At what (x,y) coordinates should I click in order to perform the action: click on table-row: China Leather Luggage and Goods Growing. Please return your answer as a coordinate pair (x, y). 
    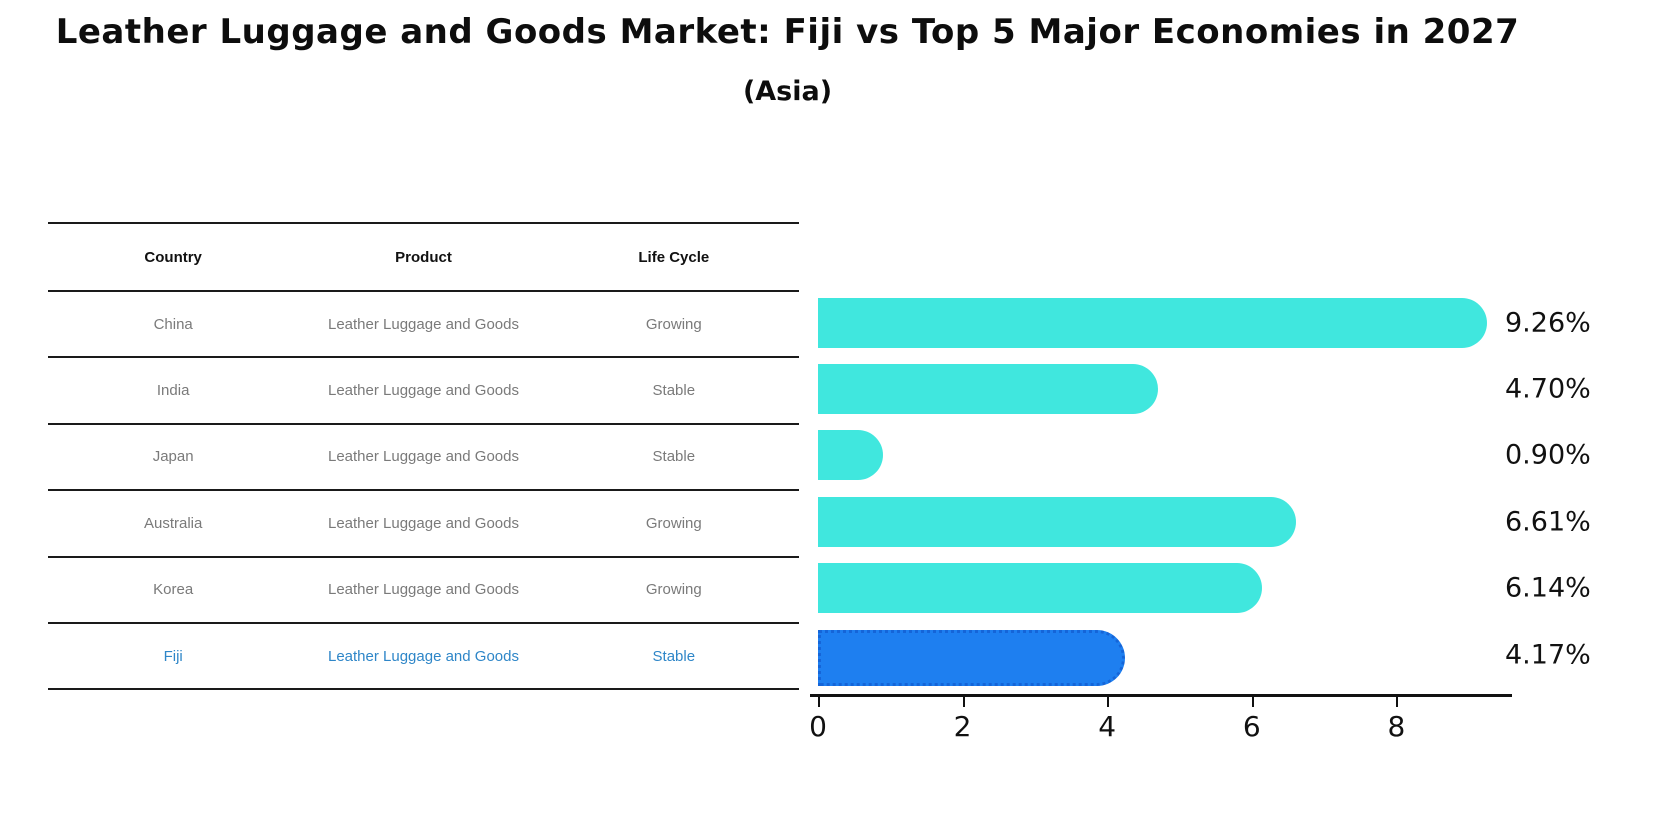
    Looking at the image, I should click on (423, 325).